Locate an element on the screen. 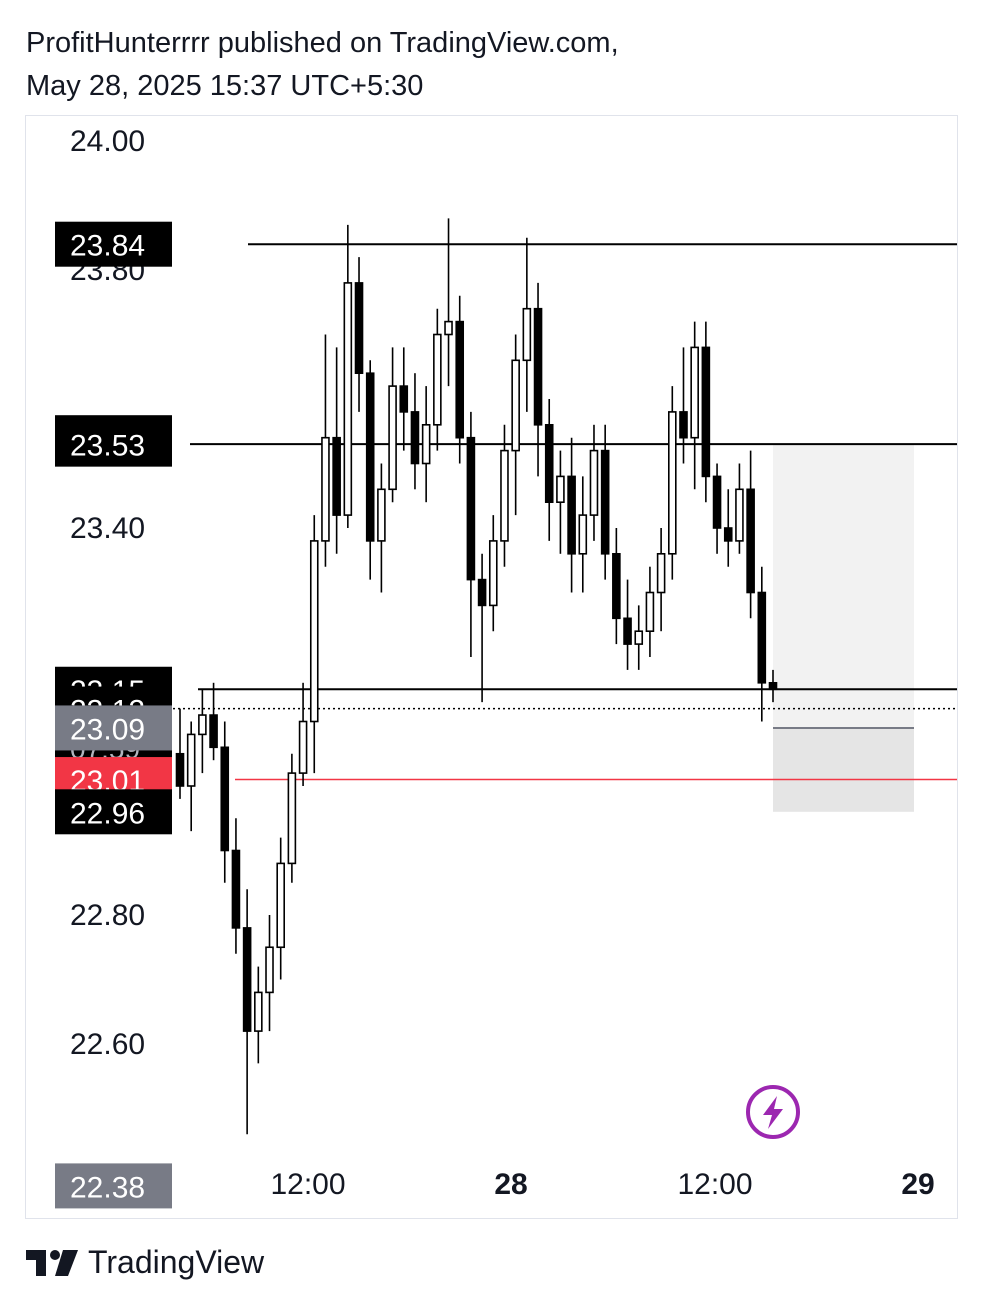 The height and width of the screenshot is (1311, 984). price-label-value: 23.84 is located at coordinates (107, 246).